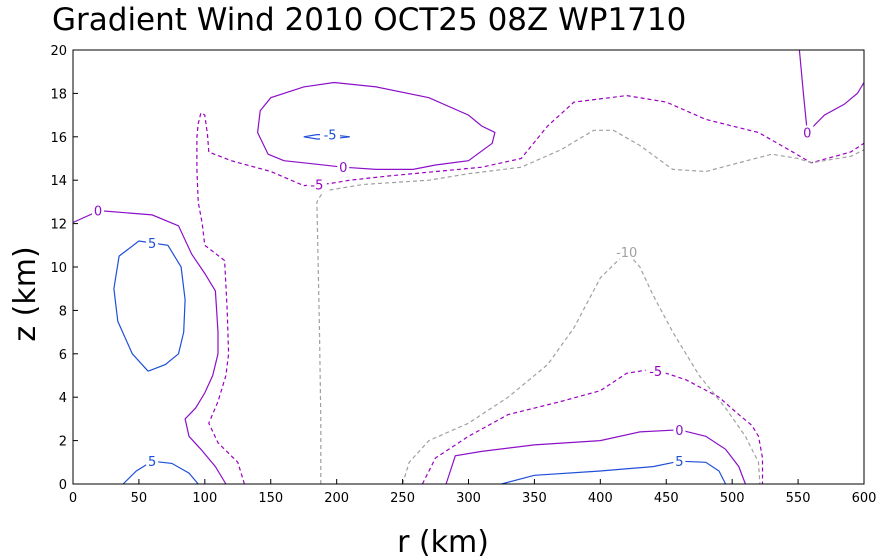 The height and width of the screenshot is (559, 879). I want to click on x-tick-label-2: 100, so click(204, 498).